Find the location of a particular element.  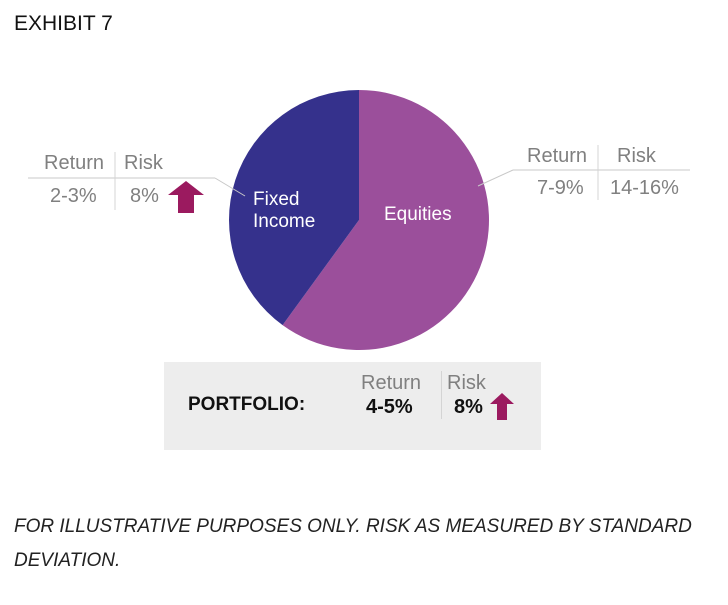

fixed-income-label-line2: Income is located at coordinates (284, 221).